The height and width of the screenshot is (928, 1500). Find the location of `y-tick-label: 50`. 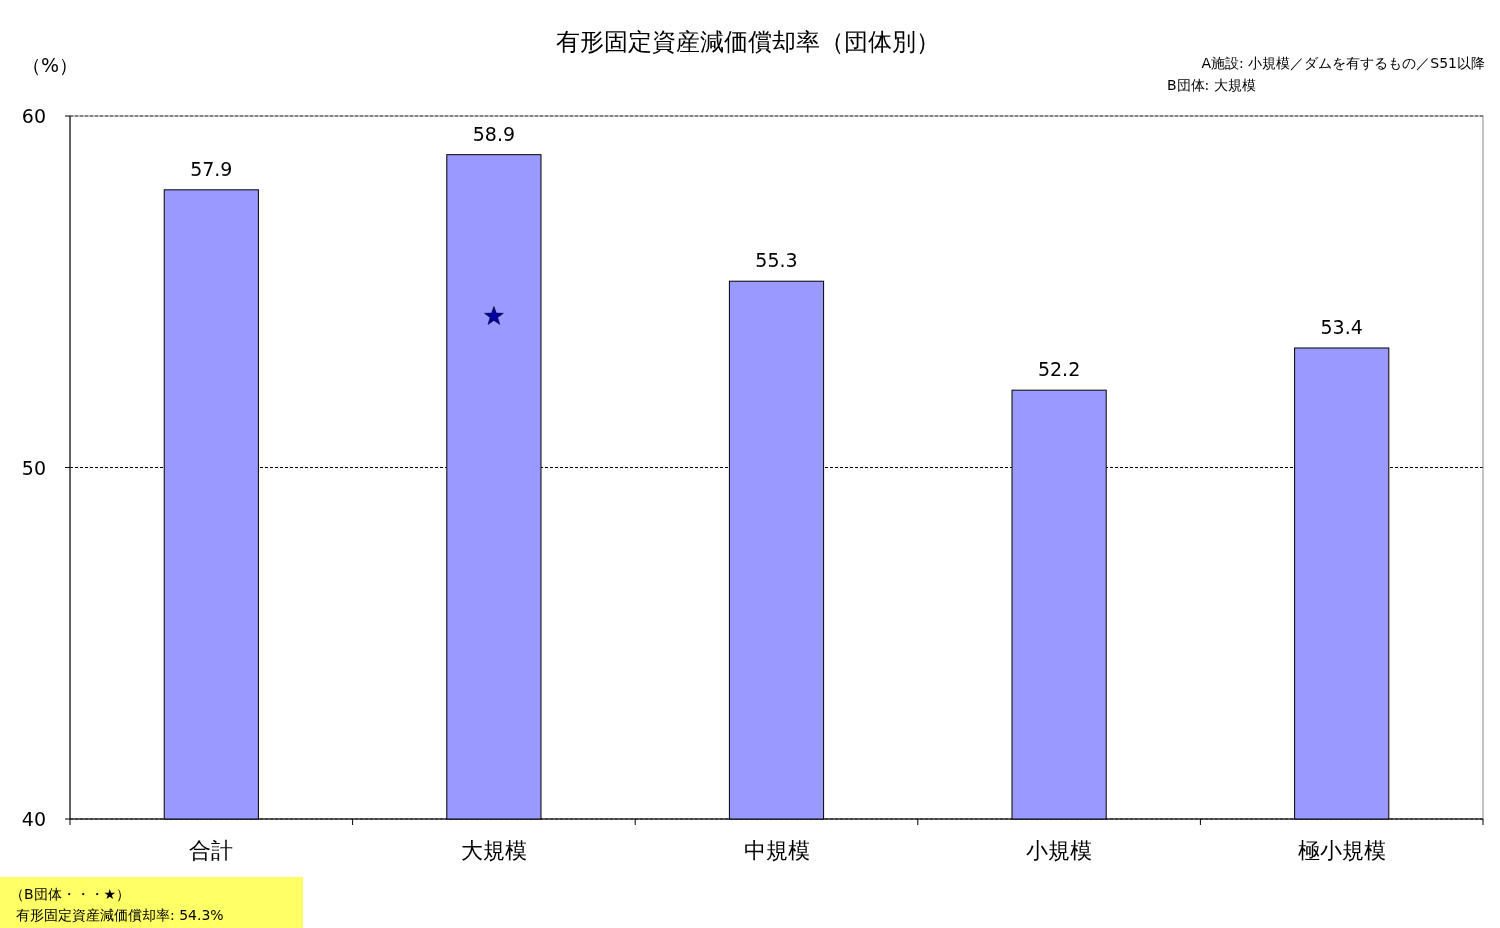

y-tick-label: 50 is located at coordinates (33, 467).